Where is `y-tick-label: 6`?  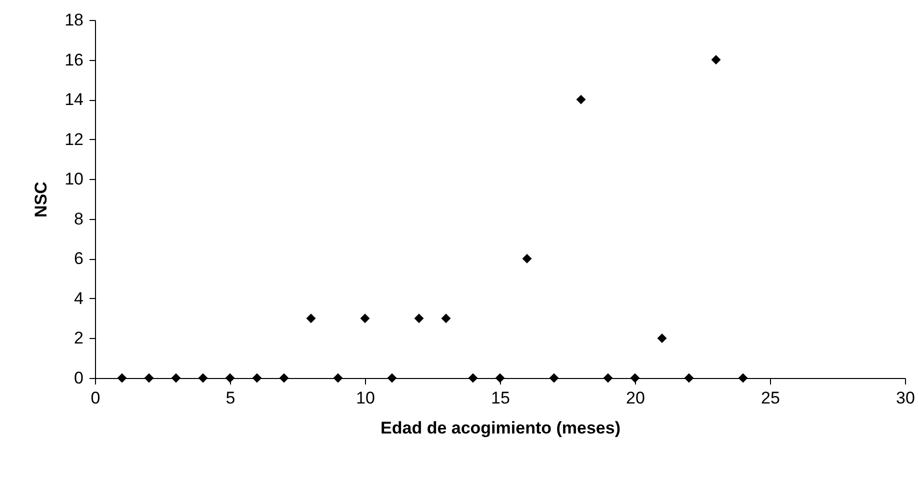
y-tick-label: 6 is located at coordinates (79, 258).